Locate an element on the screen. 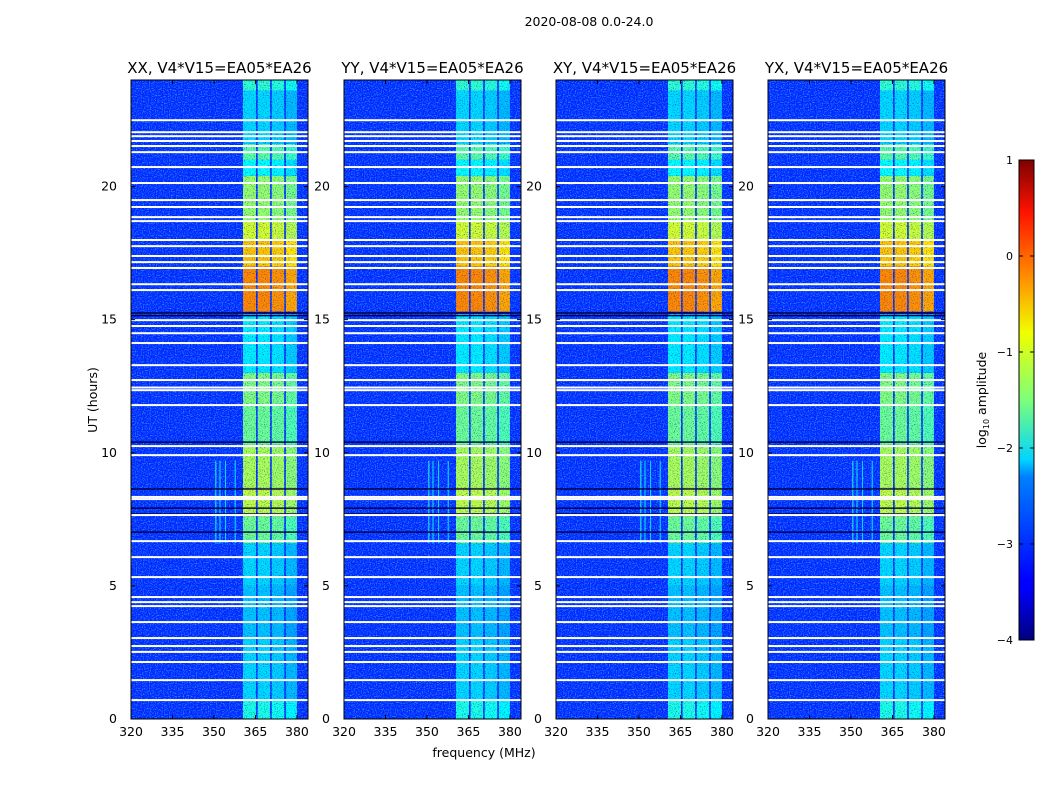 This screenshot has height=800, width=1050. x-tick-label: 350 is located at coordinates (214, 731).